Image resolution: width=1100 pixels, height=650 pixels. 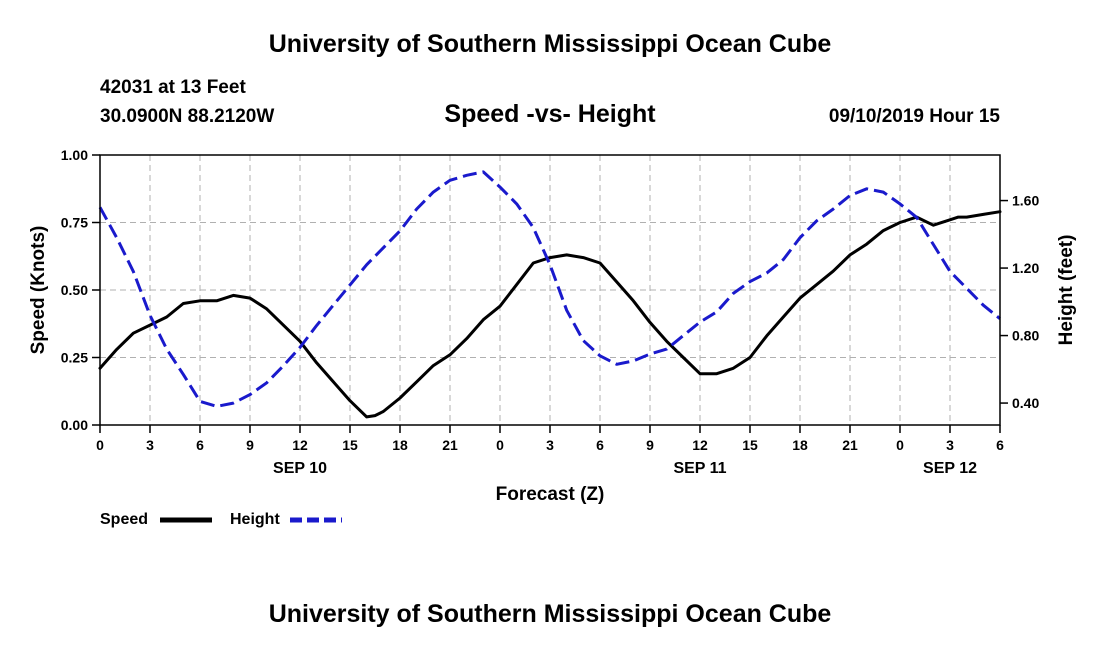 I want to click on x-tick-labels: 0 3 6 9 12 15 18 21 0 3 6 9 12 15 18 21 0 3 6, so click(x=550, y=445).